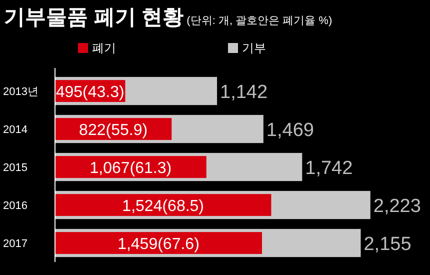 The width and height of the screenshot is (430, 275). Describe the element at coordinates (259, 21) in the screenshot. I see `chart-subtitle: (단위: 개, 괄호안은 폐기율 %)` at that location.